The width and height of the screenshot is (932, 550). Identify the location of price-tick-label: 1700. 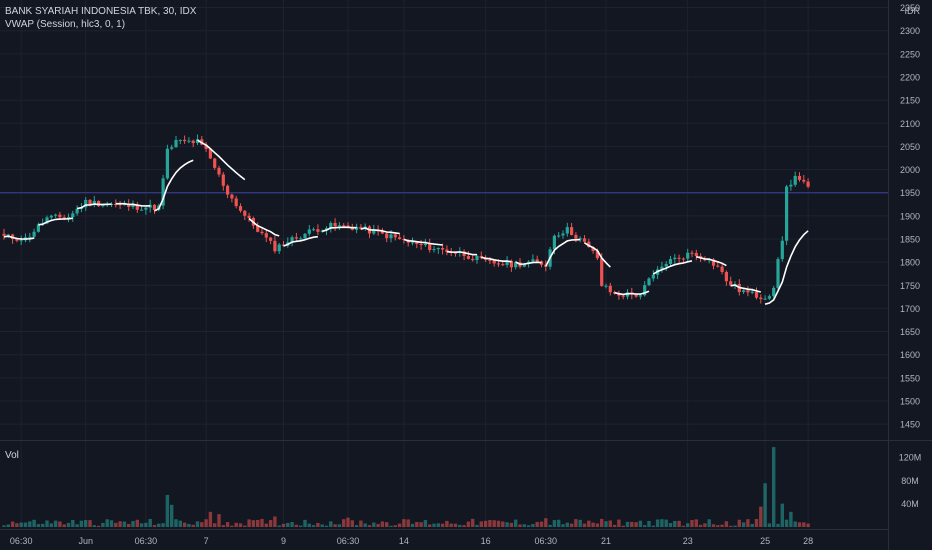
(910, 309).